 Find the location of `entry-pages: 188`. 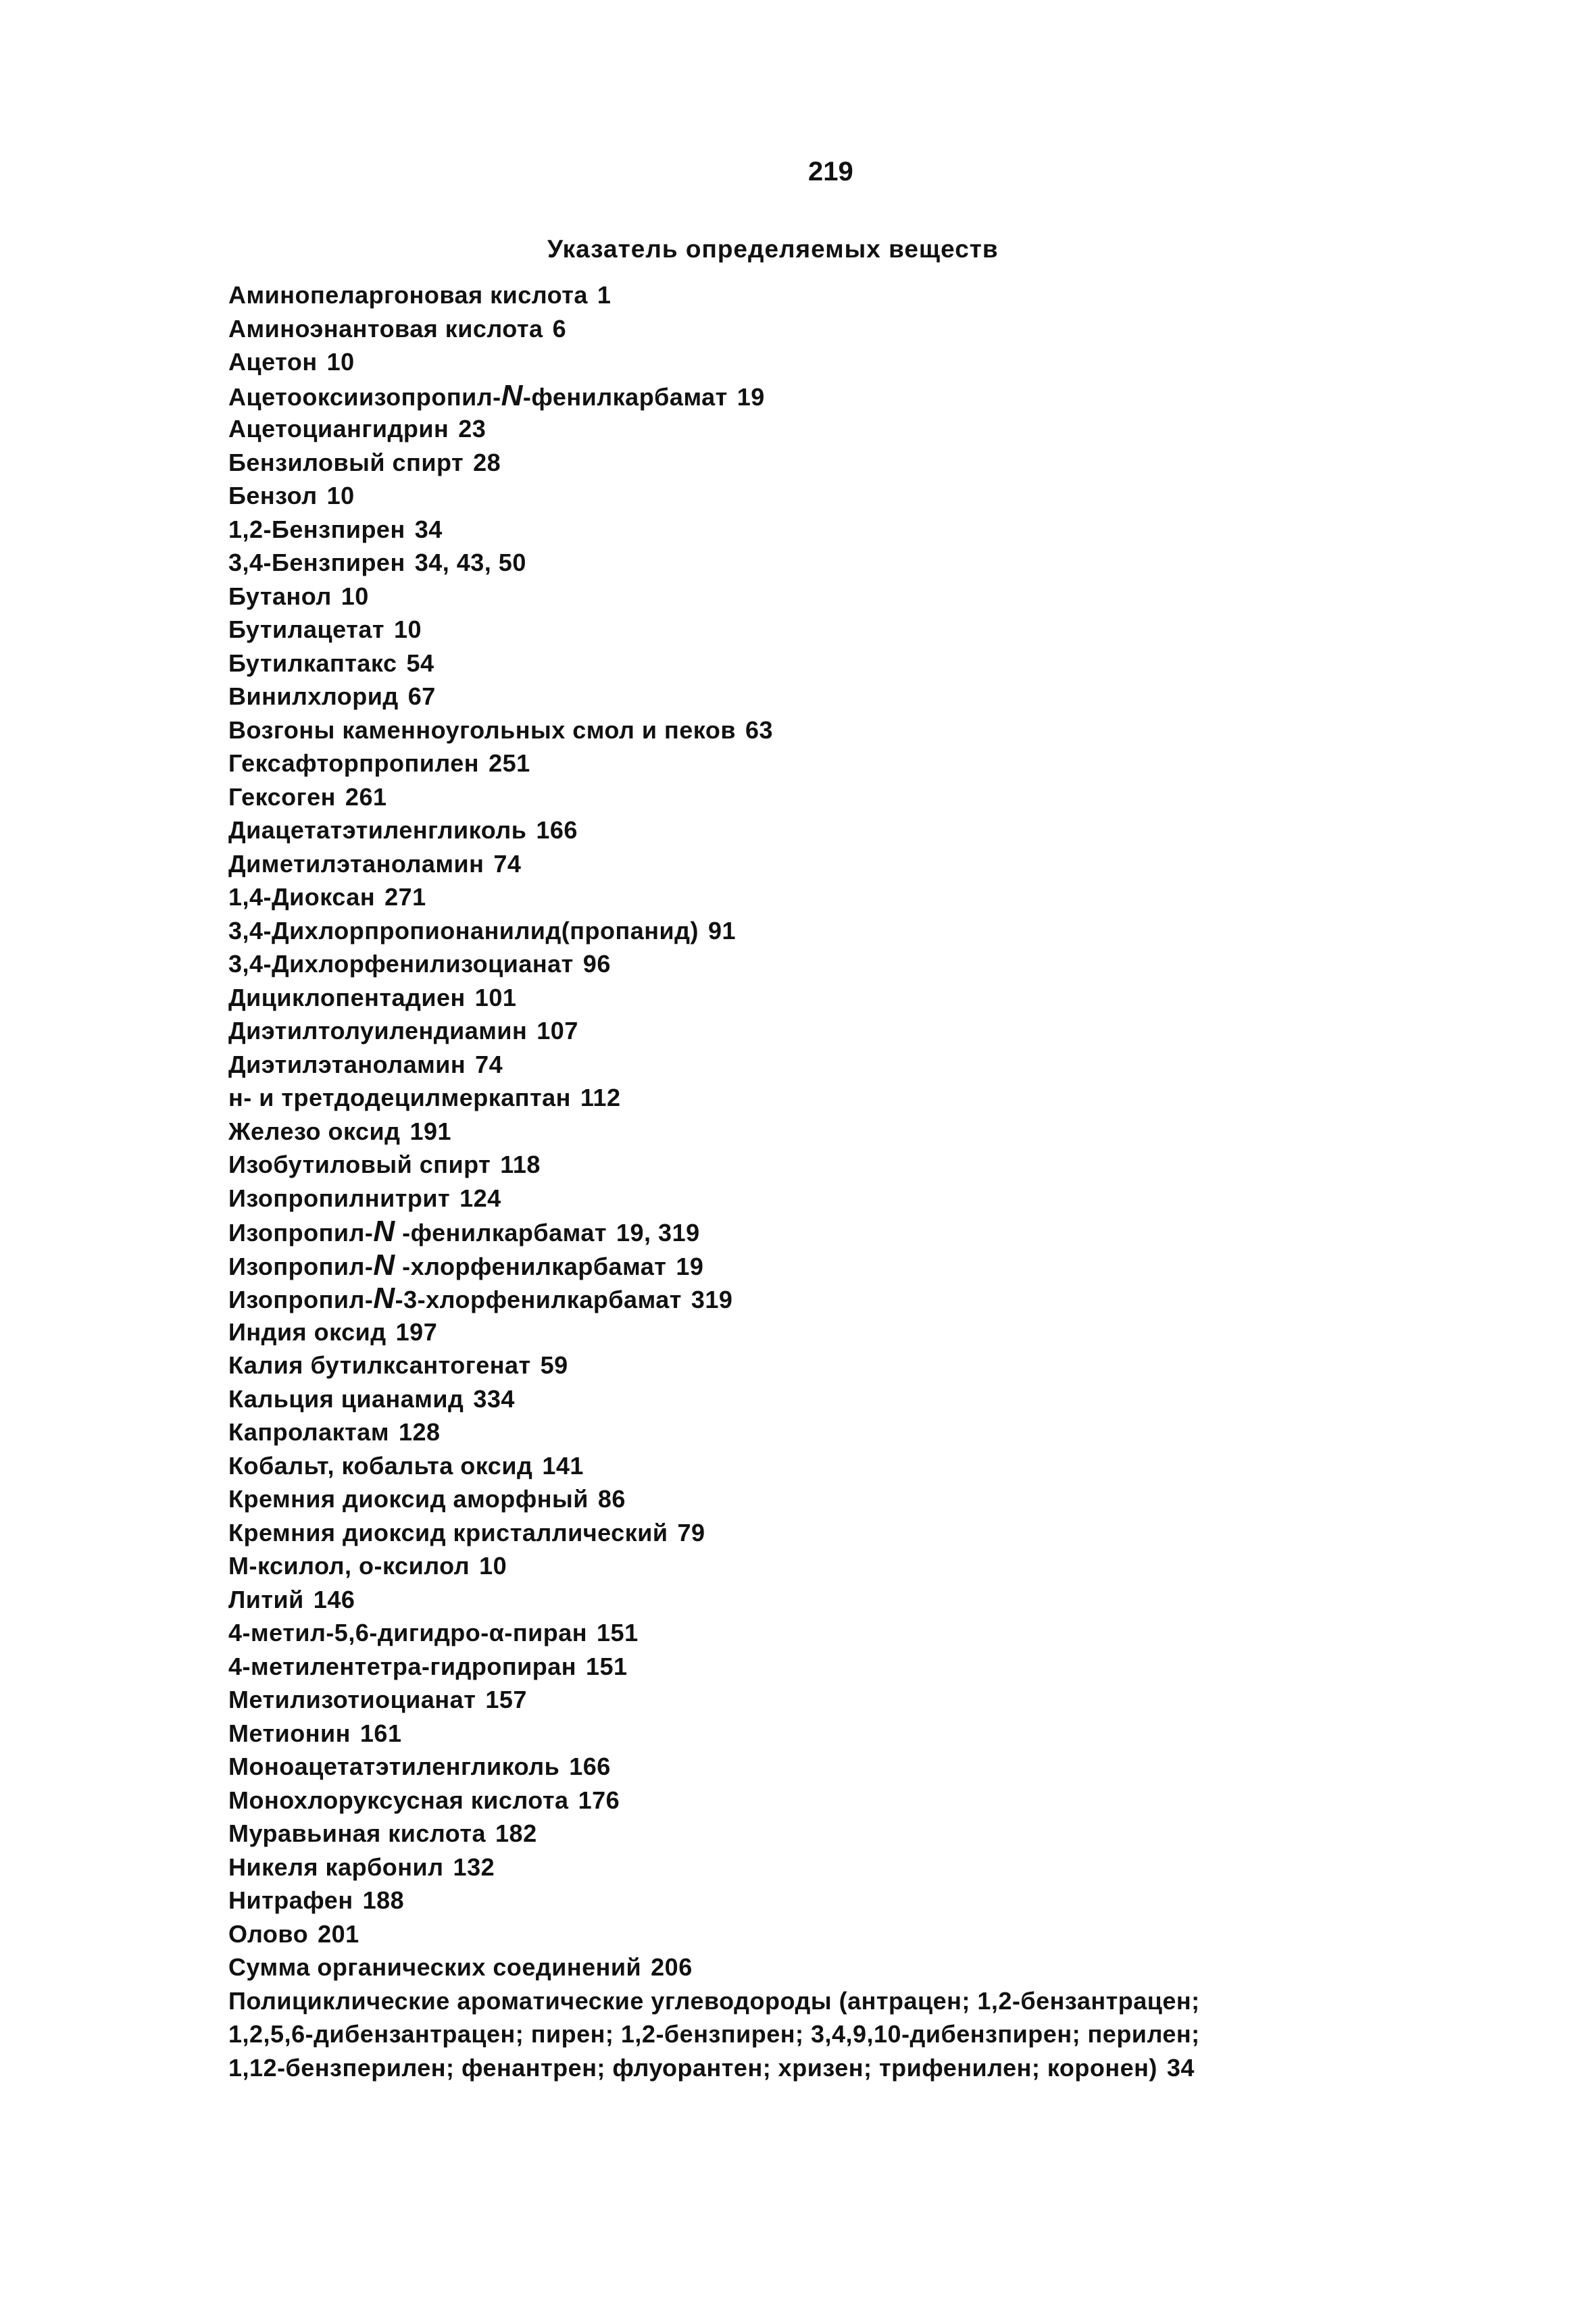

entry-pages: 188 is located at coordinates (384, 1900).